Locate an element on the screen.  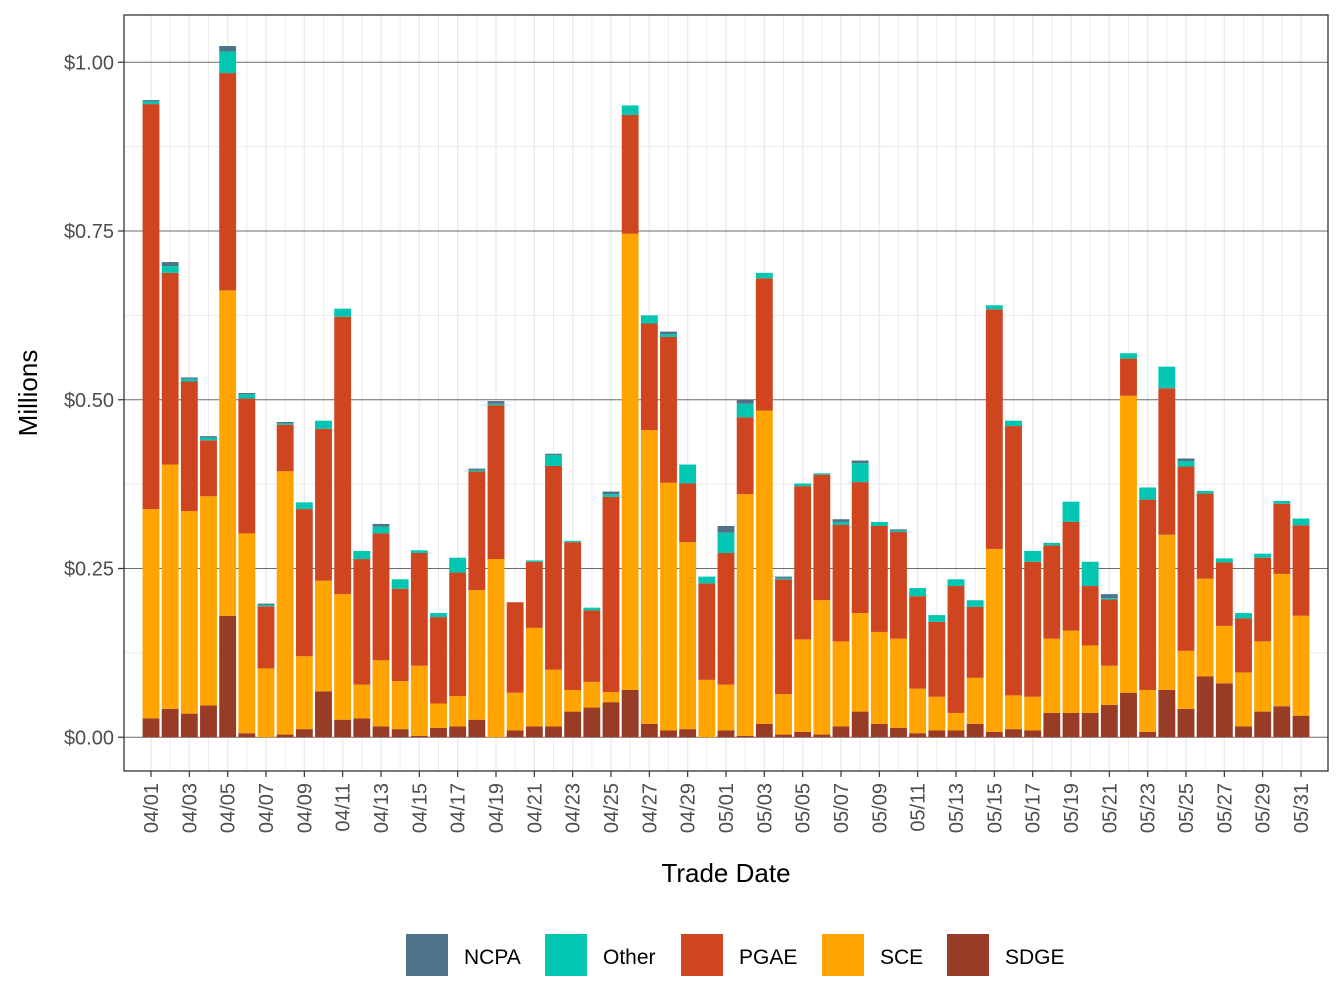
x-tick-label: 04/15 is located at coordinates (420, 808).